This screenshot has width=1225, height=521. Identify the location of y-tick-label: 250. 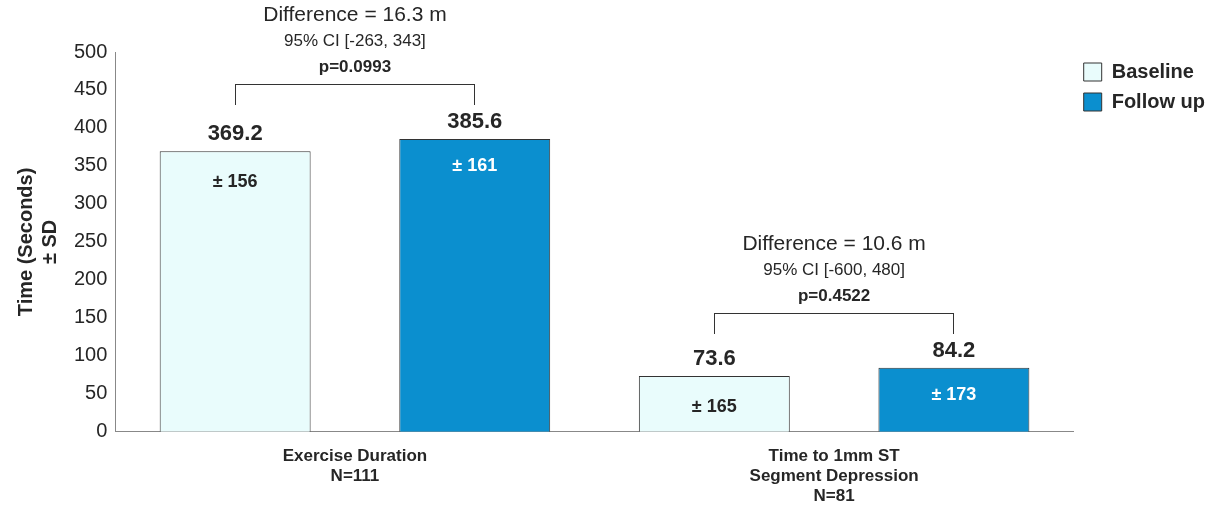
(90, 240).